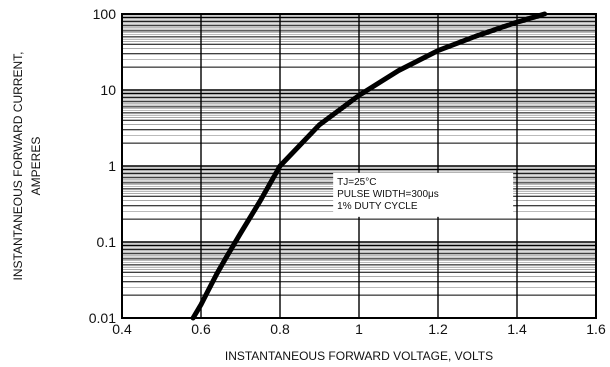 The width and height of the screenshot is (610, 367). What do you see at coordinates (112, 166) in the screenshot?
I see `y-tick-label: 1` at bounding box center [112, 166].